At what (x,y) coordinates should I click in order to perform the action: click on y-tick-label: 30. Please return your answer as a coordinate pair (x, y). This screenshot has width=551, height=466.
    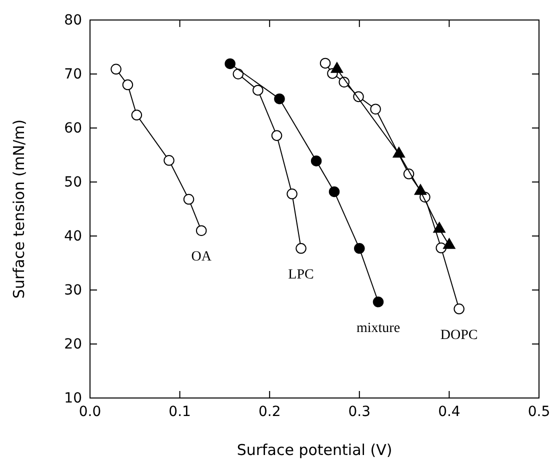
    Looking at the image, I should click on (73, 290).